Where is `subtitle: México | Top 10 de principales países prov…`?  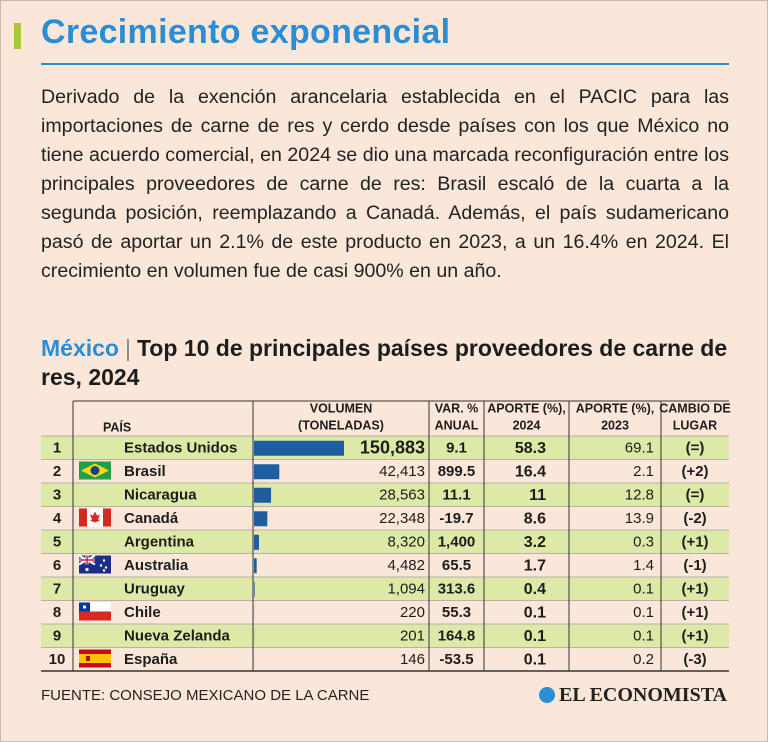 subtitle: México | Top 10 de principales países prov… is located at coordinates (385, 363).